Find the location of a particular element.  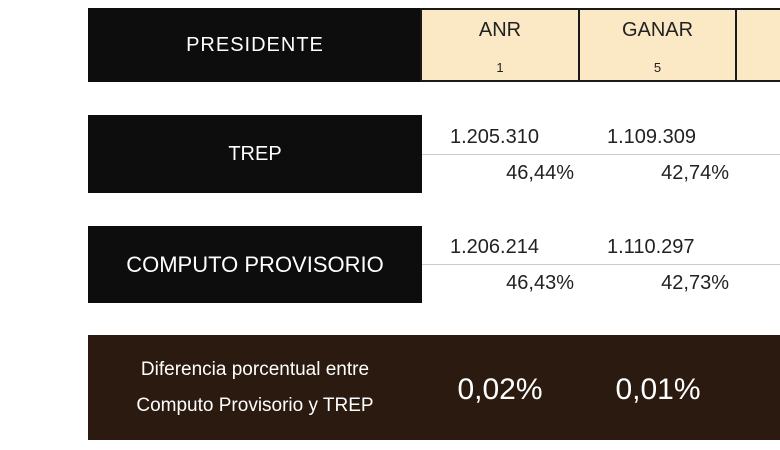

row-label: TREP is located at coordinates (255, 154).